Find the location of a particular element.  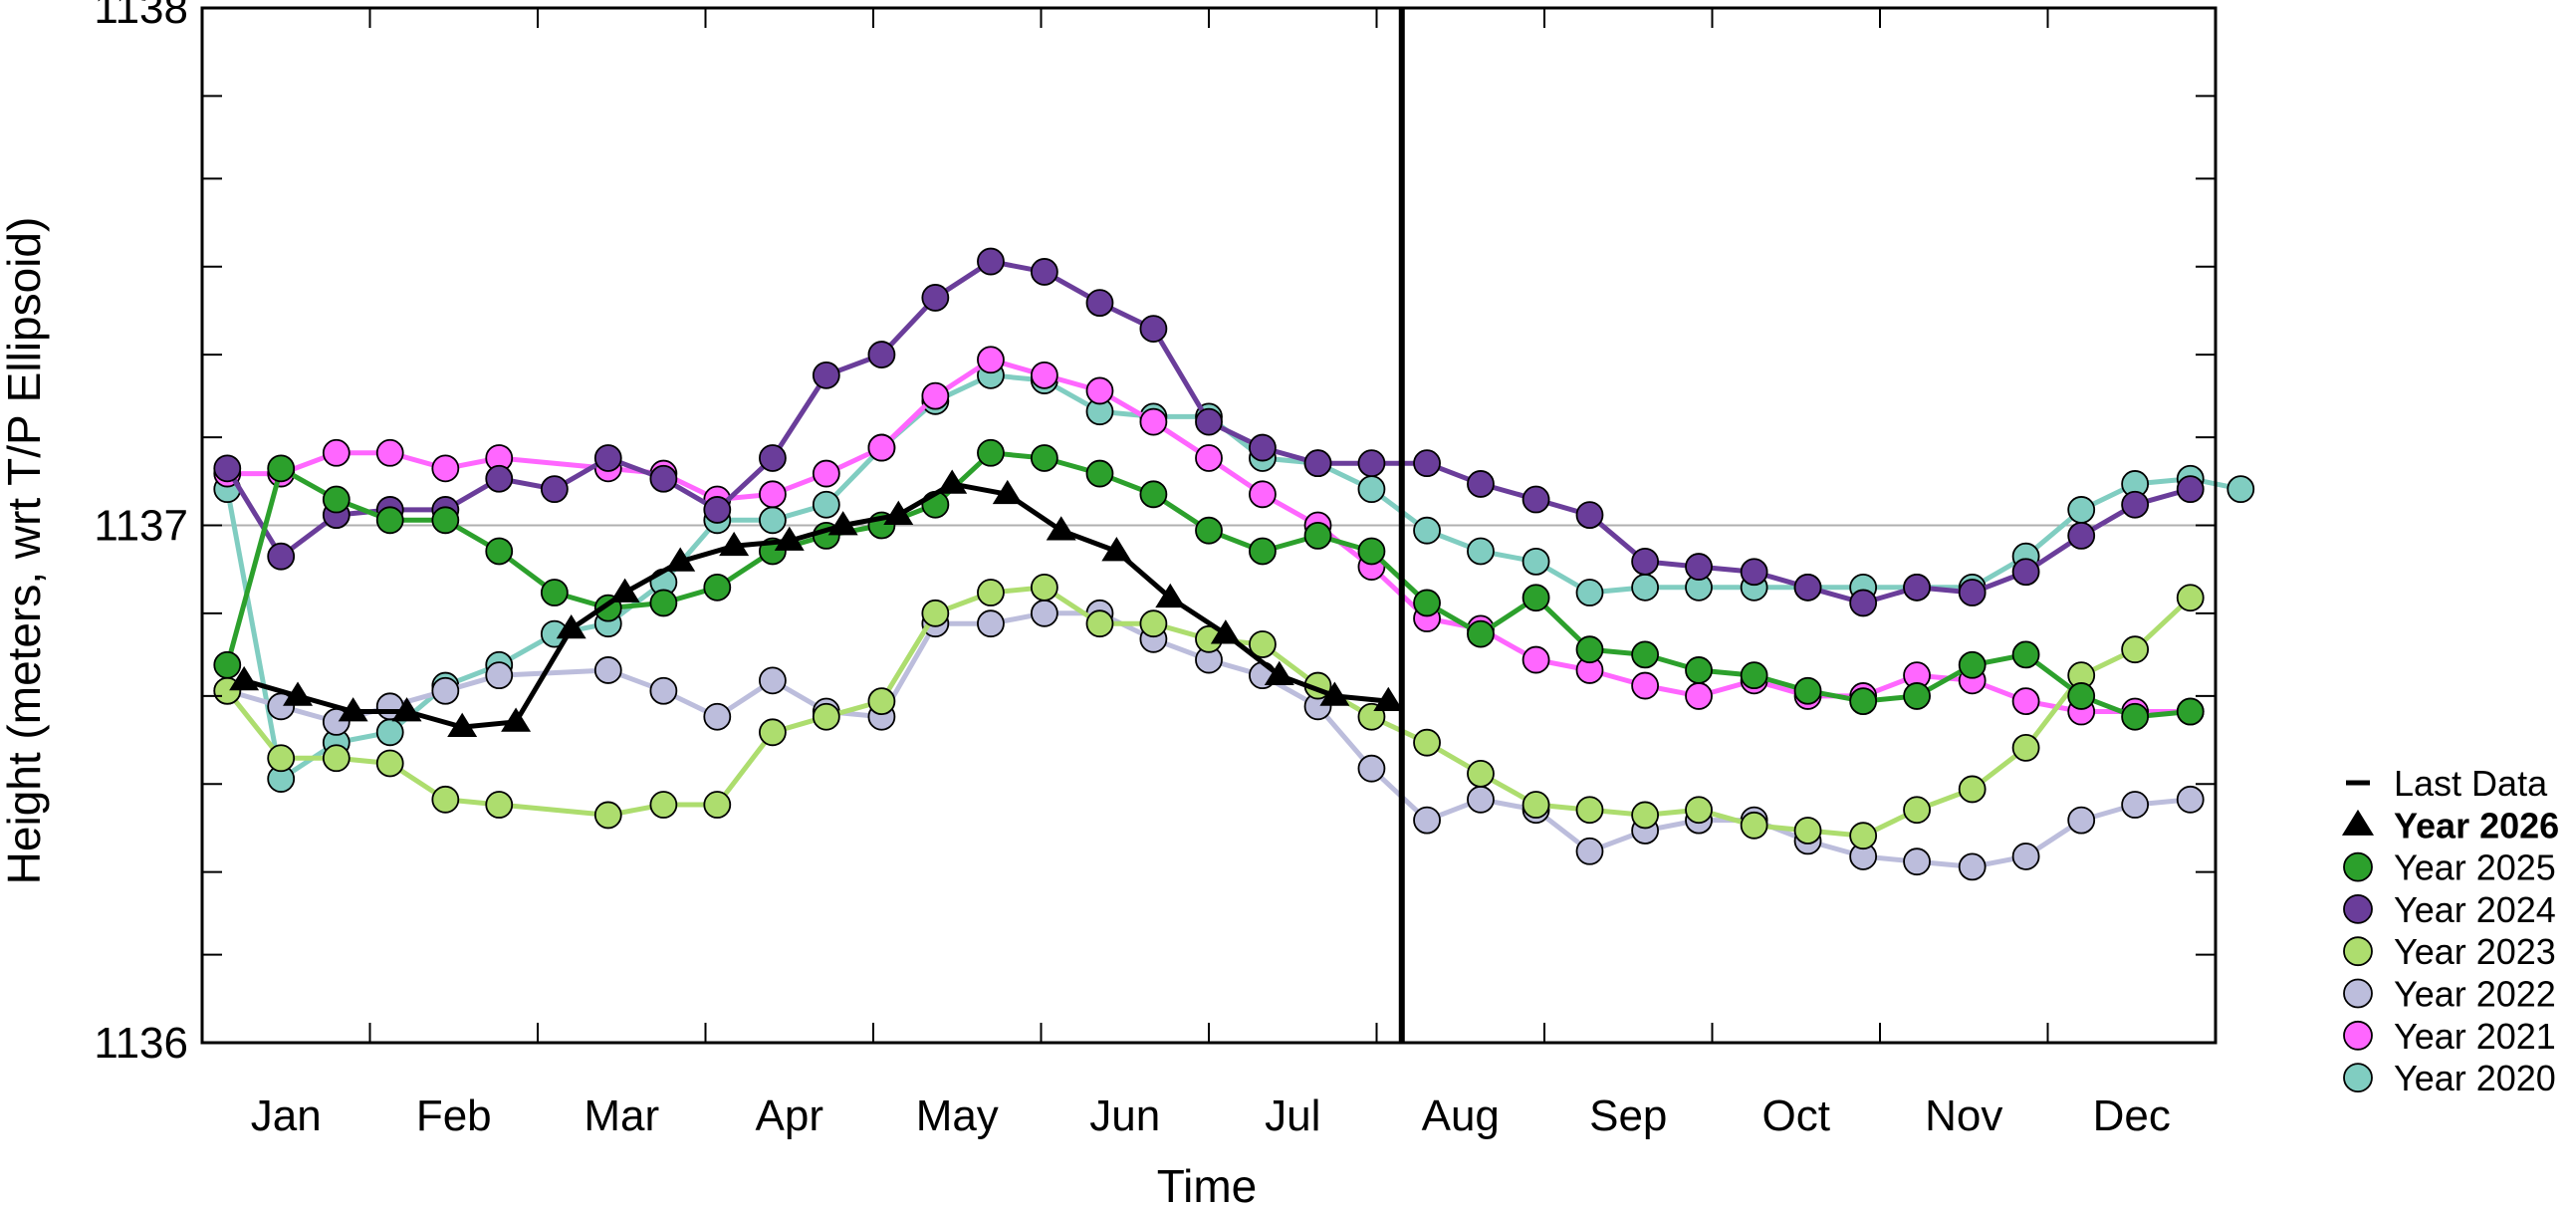

x-tick-label: Apr is located at coordinates (789, 1115).